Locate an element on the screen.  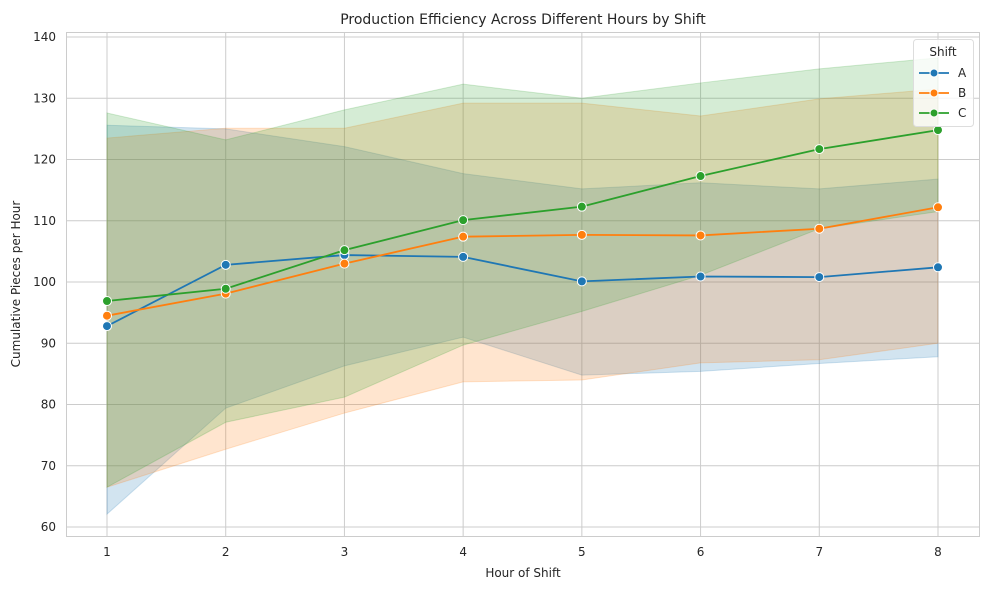
y-axis-label: Cumulative Pieces per Hour is located at coordinates (16, 284).